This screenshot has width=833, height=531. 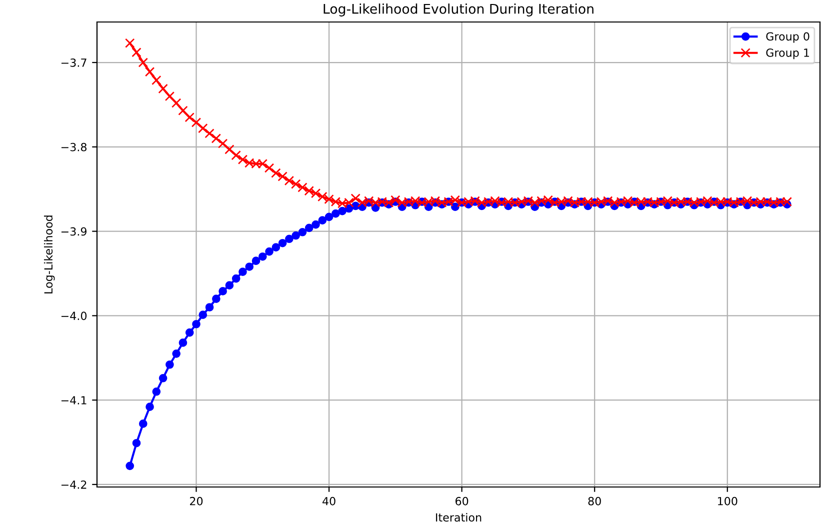 What do you see at coordinates (728, 501) in the screenshot?
I see `x-tick-label: 100` at bounding box center [728, 501].